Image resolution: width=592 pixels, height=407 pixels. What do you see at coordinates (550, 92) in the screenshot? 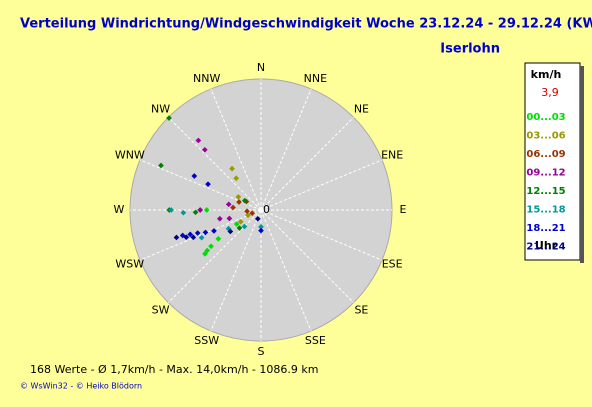
I see `legend-value: 3,9` at bounding box center [550, 92].